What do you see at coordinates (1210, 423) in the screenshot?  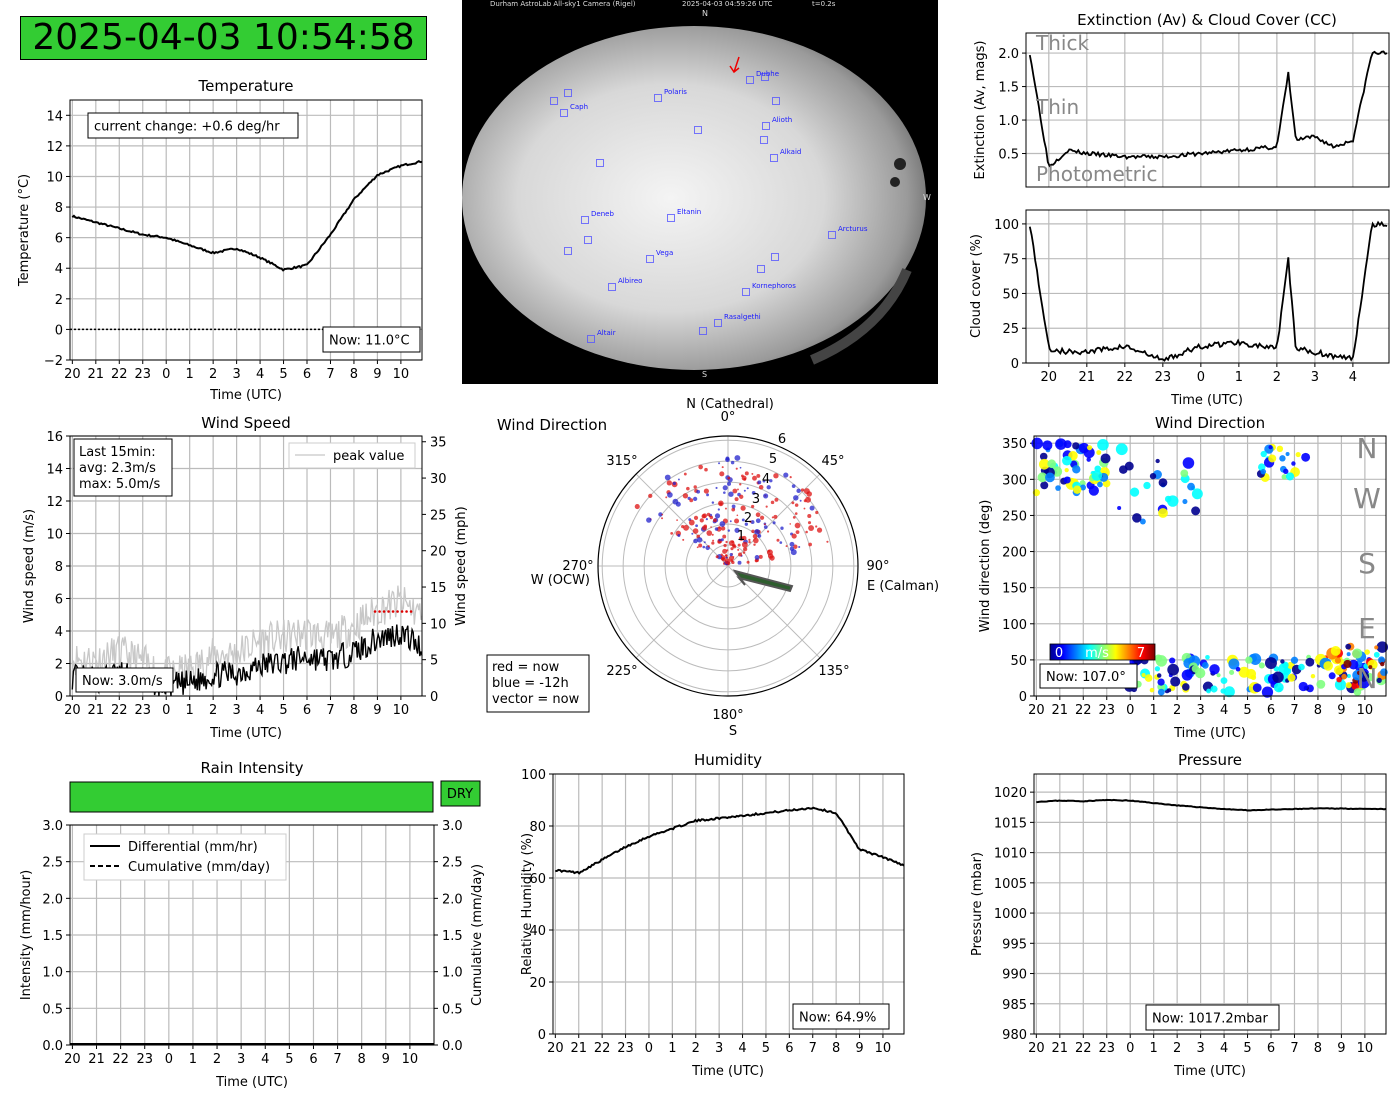 I see `chart-title: Wind Direction` at bounding box center [1210, 423].